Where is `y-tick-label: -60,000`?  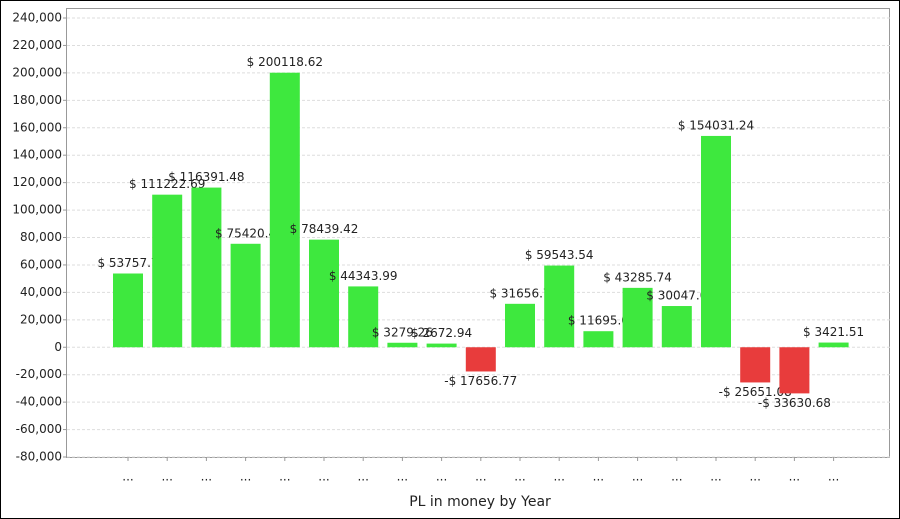
y-tick-label: -60,000 is located at coordinates (39, 429).